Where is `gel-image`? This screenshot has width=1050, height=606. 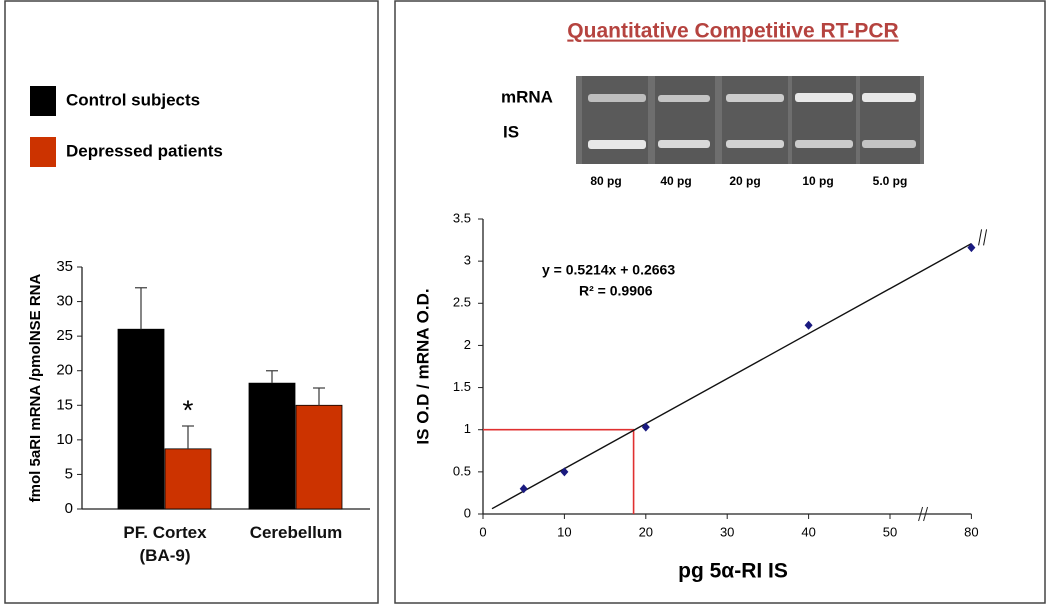 gel-image is located at coordinates (750, 120).